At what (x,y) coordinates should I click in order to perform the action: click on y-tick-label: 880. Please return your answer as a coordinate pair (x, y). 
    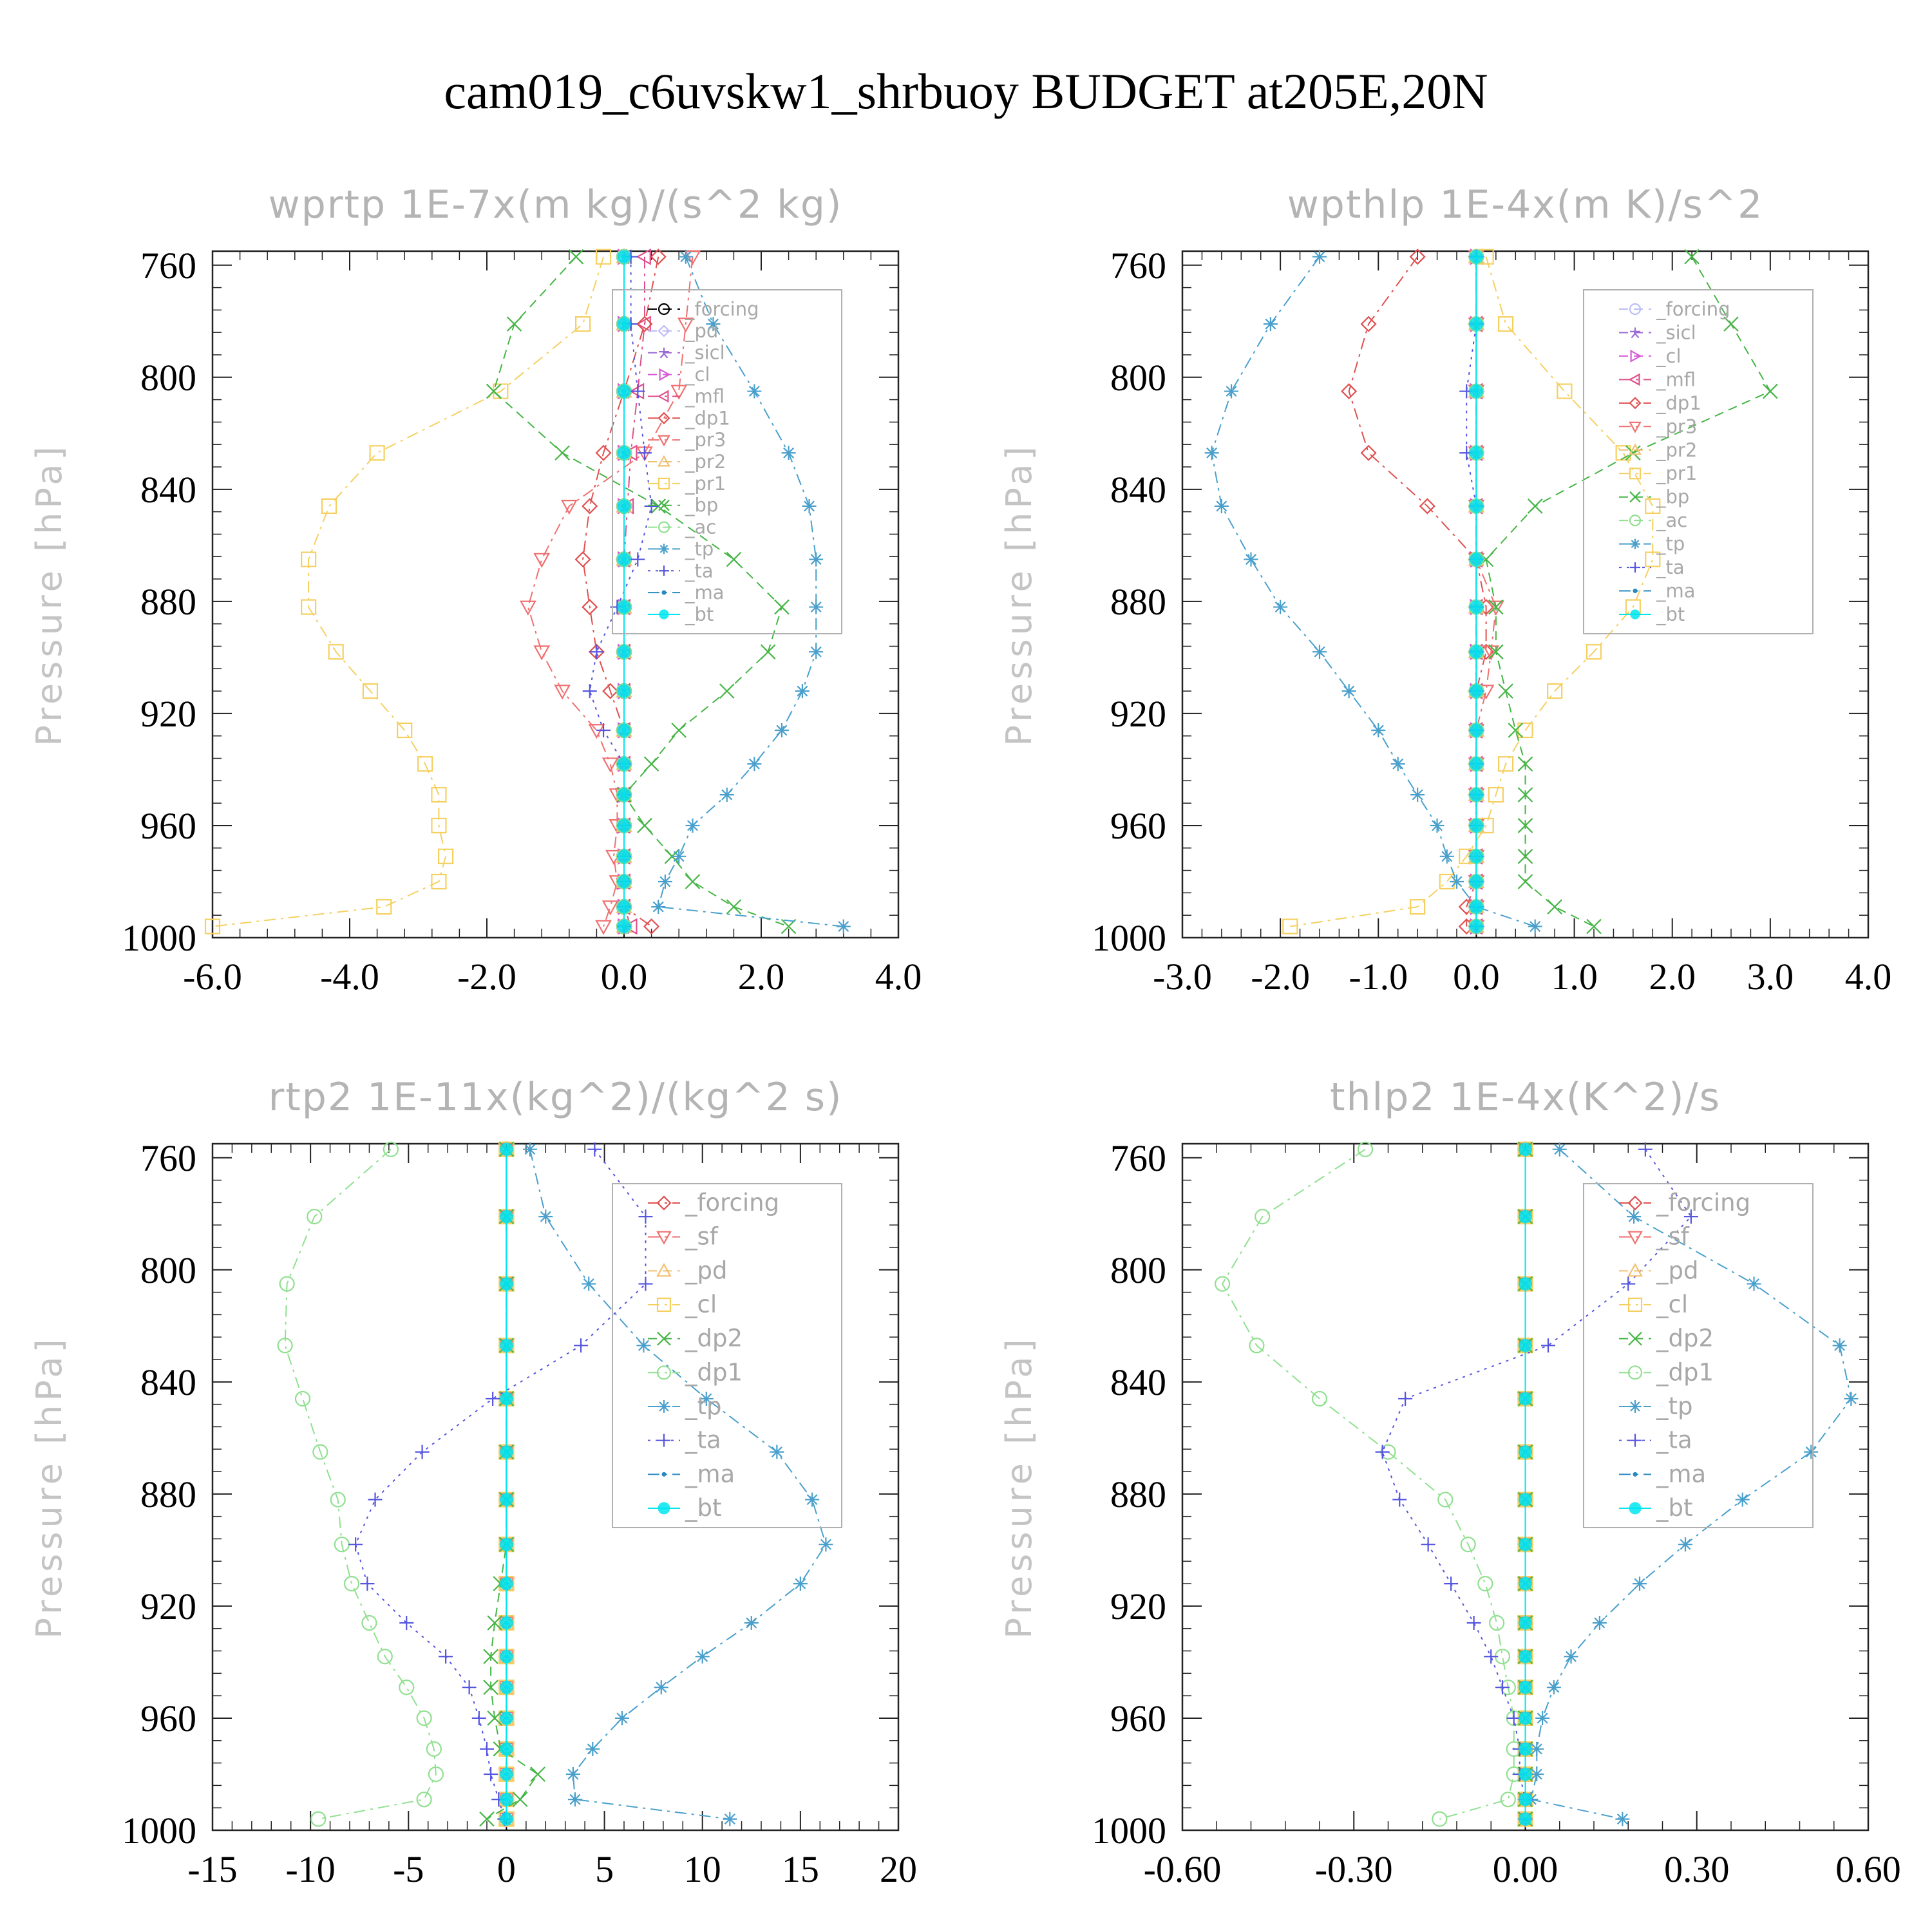
    Looking at the image, I should click on (168, 1494).